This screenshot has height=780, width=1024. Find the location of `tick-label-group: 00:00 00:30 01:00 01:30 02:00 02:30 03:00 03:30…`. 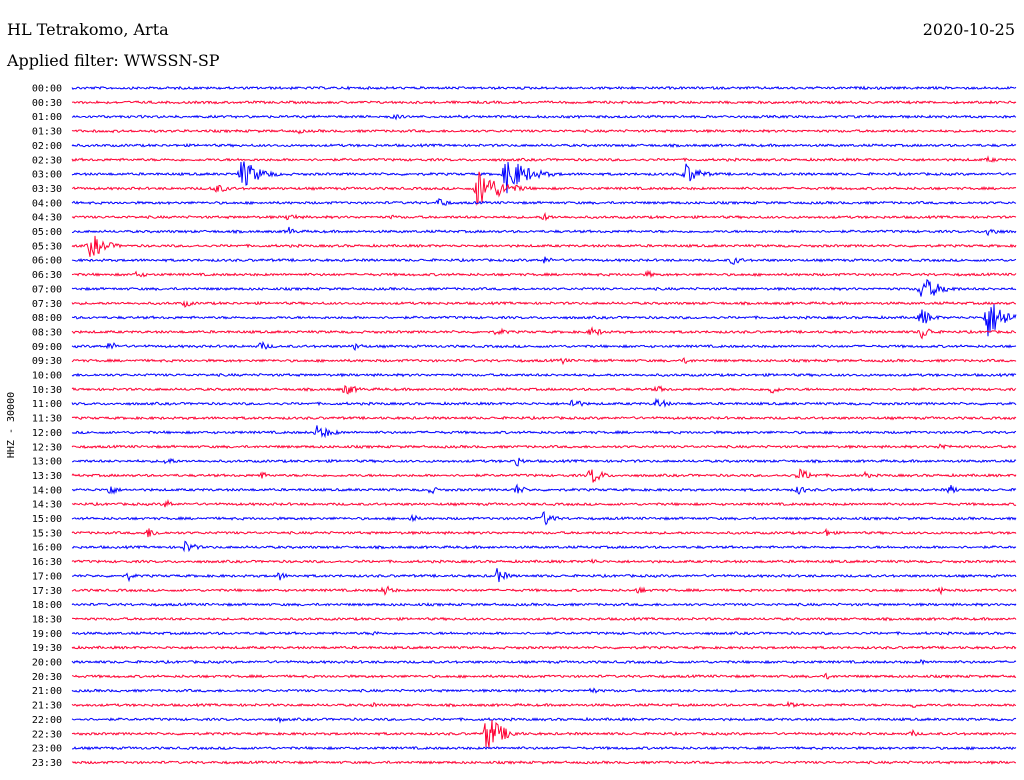

tick-label-group: 00:00 00:30 01:00 01:30 02:00 02:30 03:00 03:30… is located at coordinates (47, 426).